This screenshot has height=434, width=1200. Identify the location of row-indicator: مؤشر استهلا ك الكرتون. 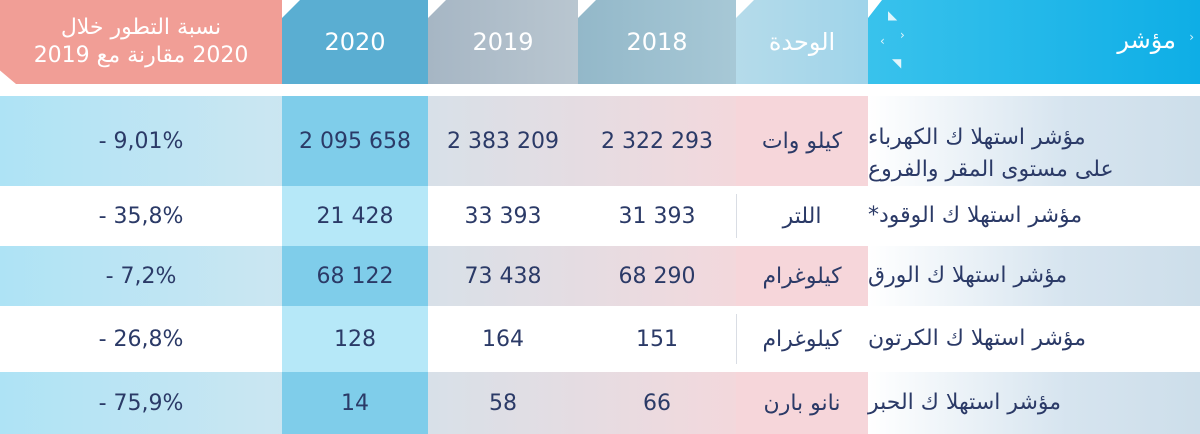
(977, 338).